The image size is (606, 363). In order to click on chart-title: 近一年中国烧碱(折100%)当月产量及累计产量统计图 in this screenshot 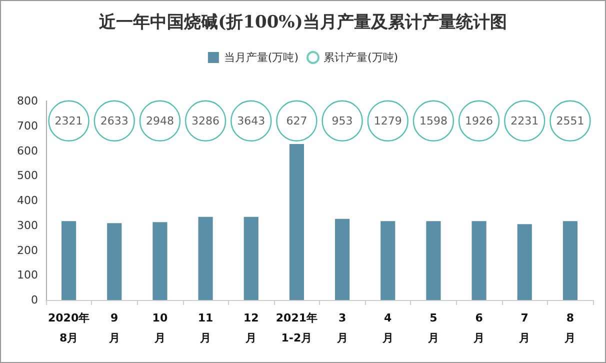, I will do `click(302, 22)`.